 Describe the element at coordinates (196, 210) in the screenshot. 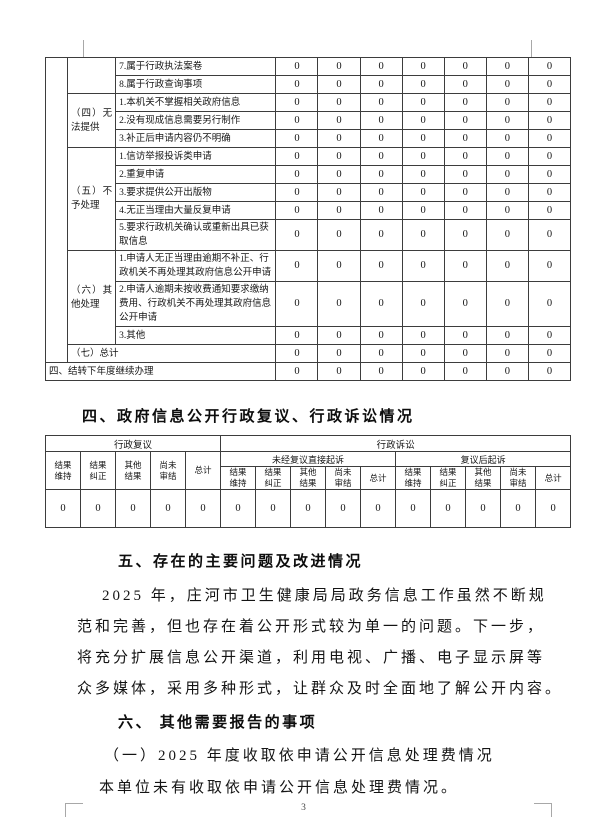

I see `item-label-cell: 4.无正当理由大量反复申请` at that location.